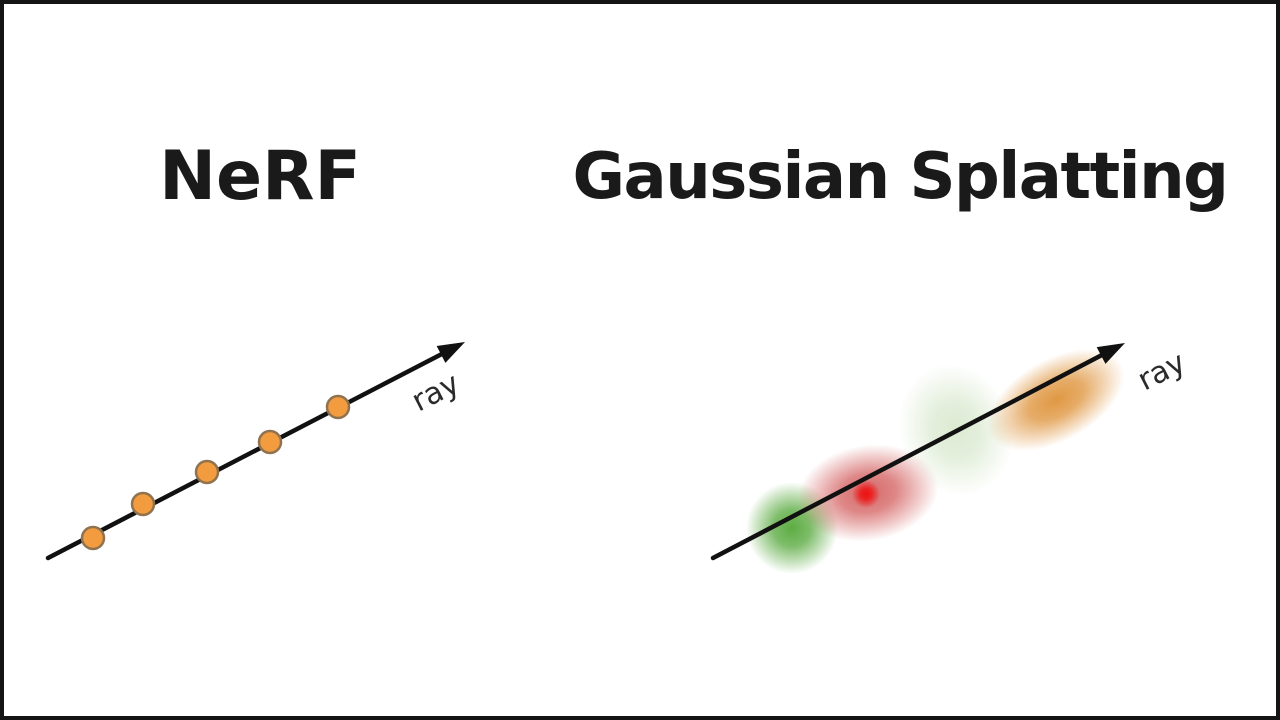  I want to click on nerf-title: NeRF, so click(260, 176).